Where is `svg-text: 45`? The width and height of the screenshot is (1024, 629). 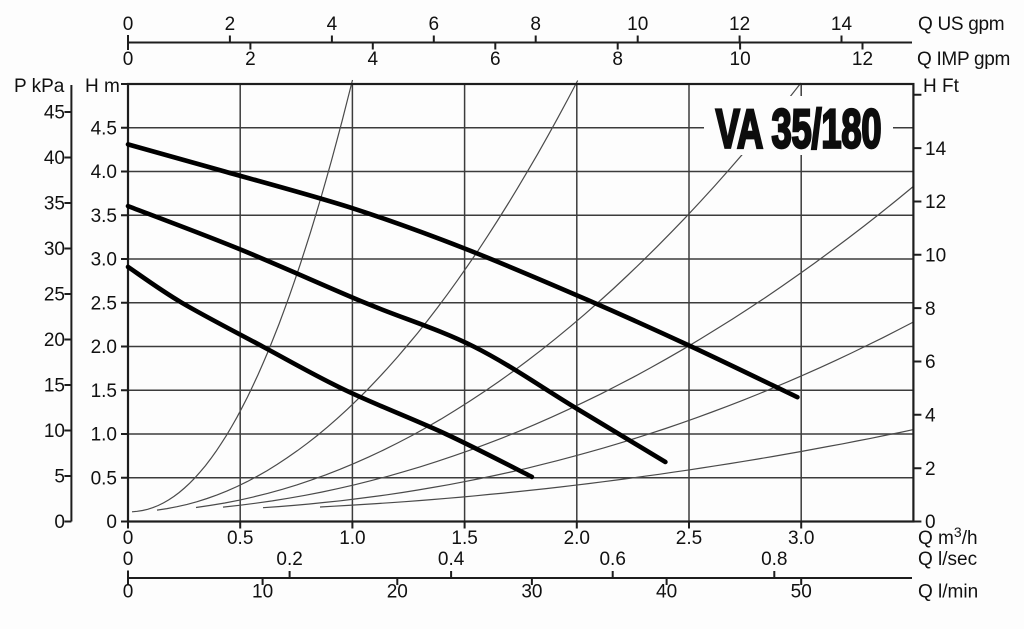 svg-text: 45 is located at coordinates (54, 113).